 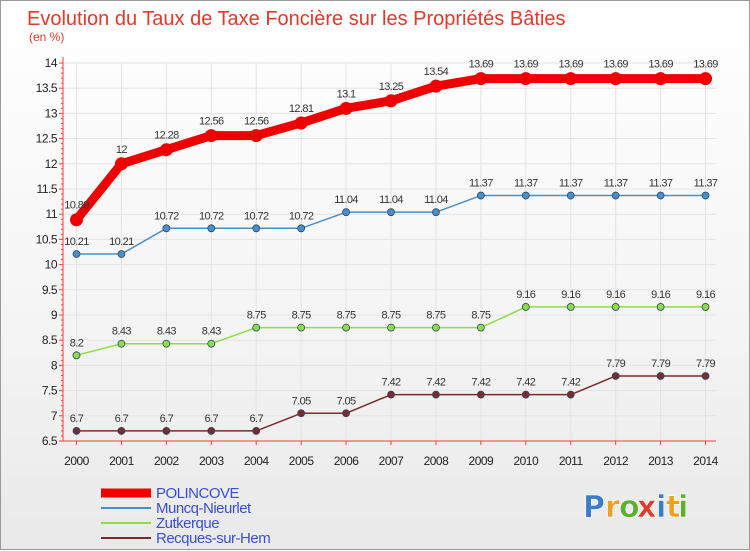 I want to click on data-point-Muncq-Nieurlet-2007, so click(x=391, y=212).